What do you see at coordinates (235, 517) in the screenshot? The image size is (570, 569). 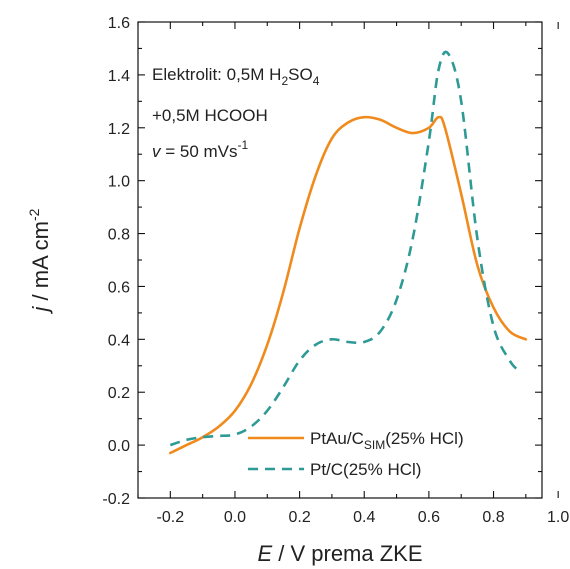 I see `x-tick-label: 0.0` at bounding box center [235, 517].